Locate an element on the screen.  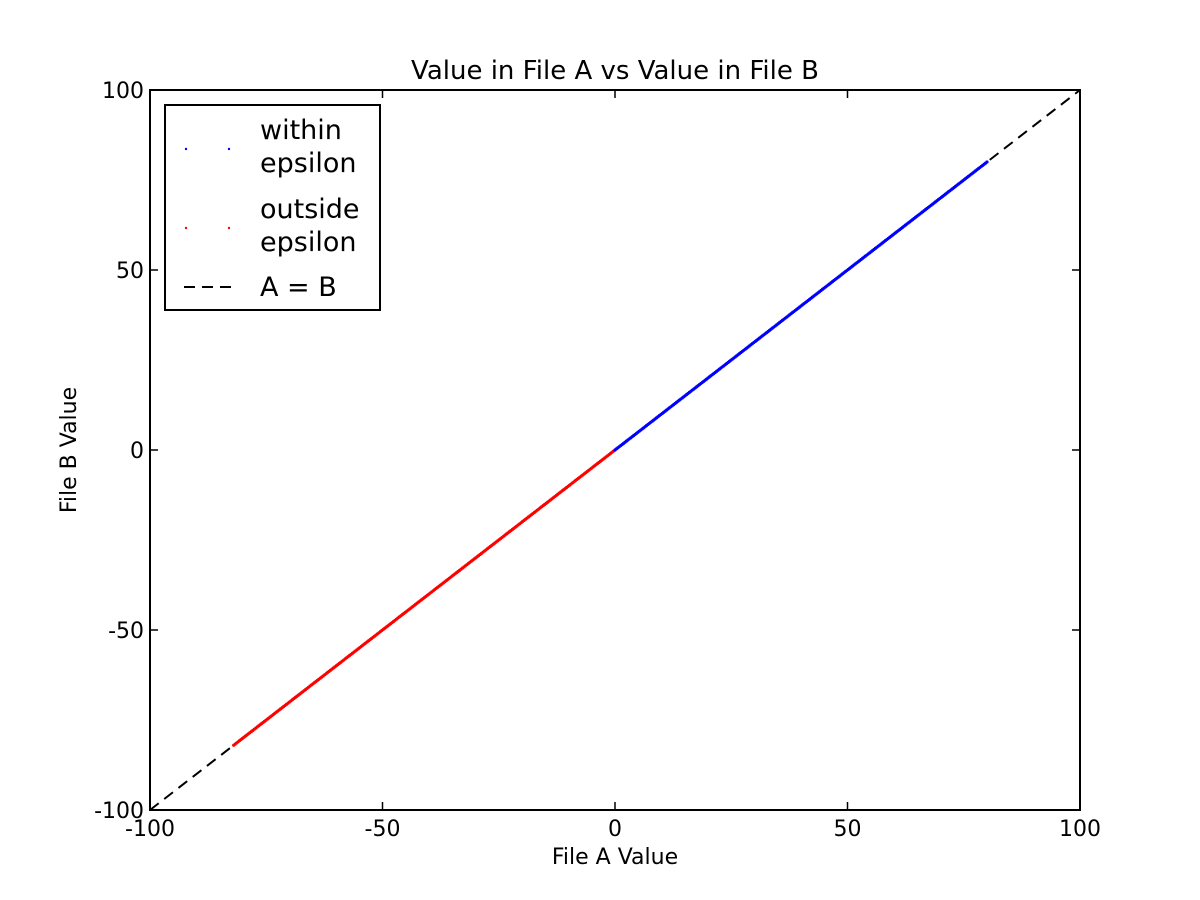
y-tick-label: -100 is located at coordinates (119, 811).